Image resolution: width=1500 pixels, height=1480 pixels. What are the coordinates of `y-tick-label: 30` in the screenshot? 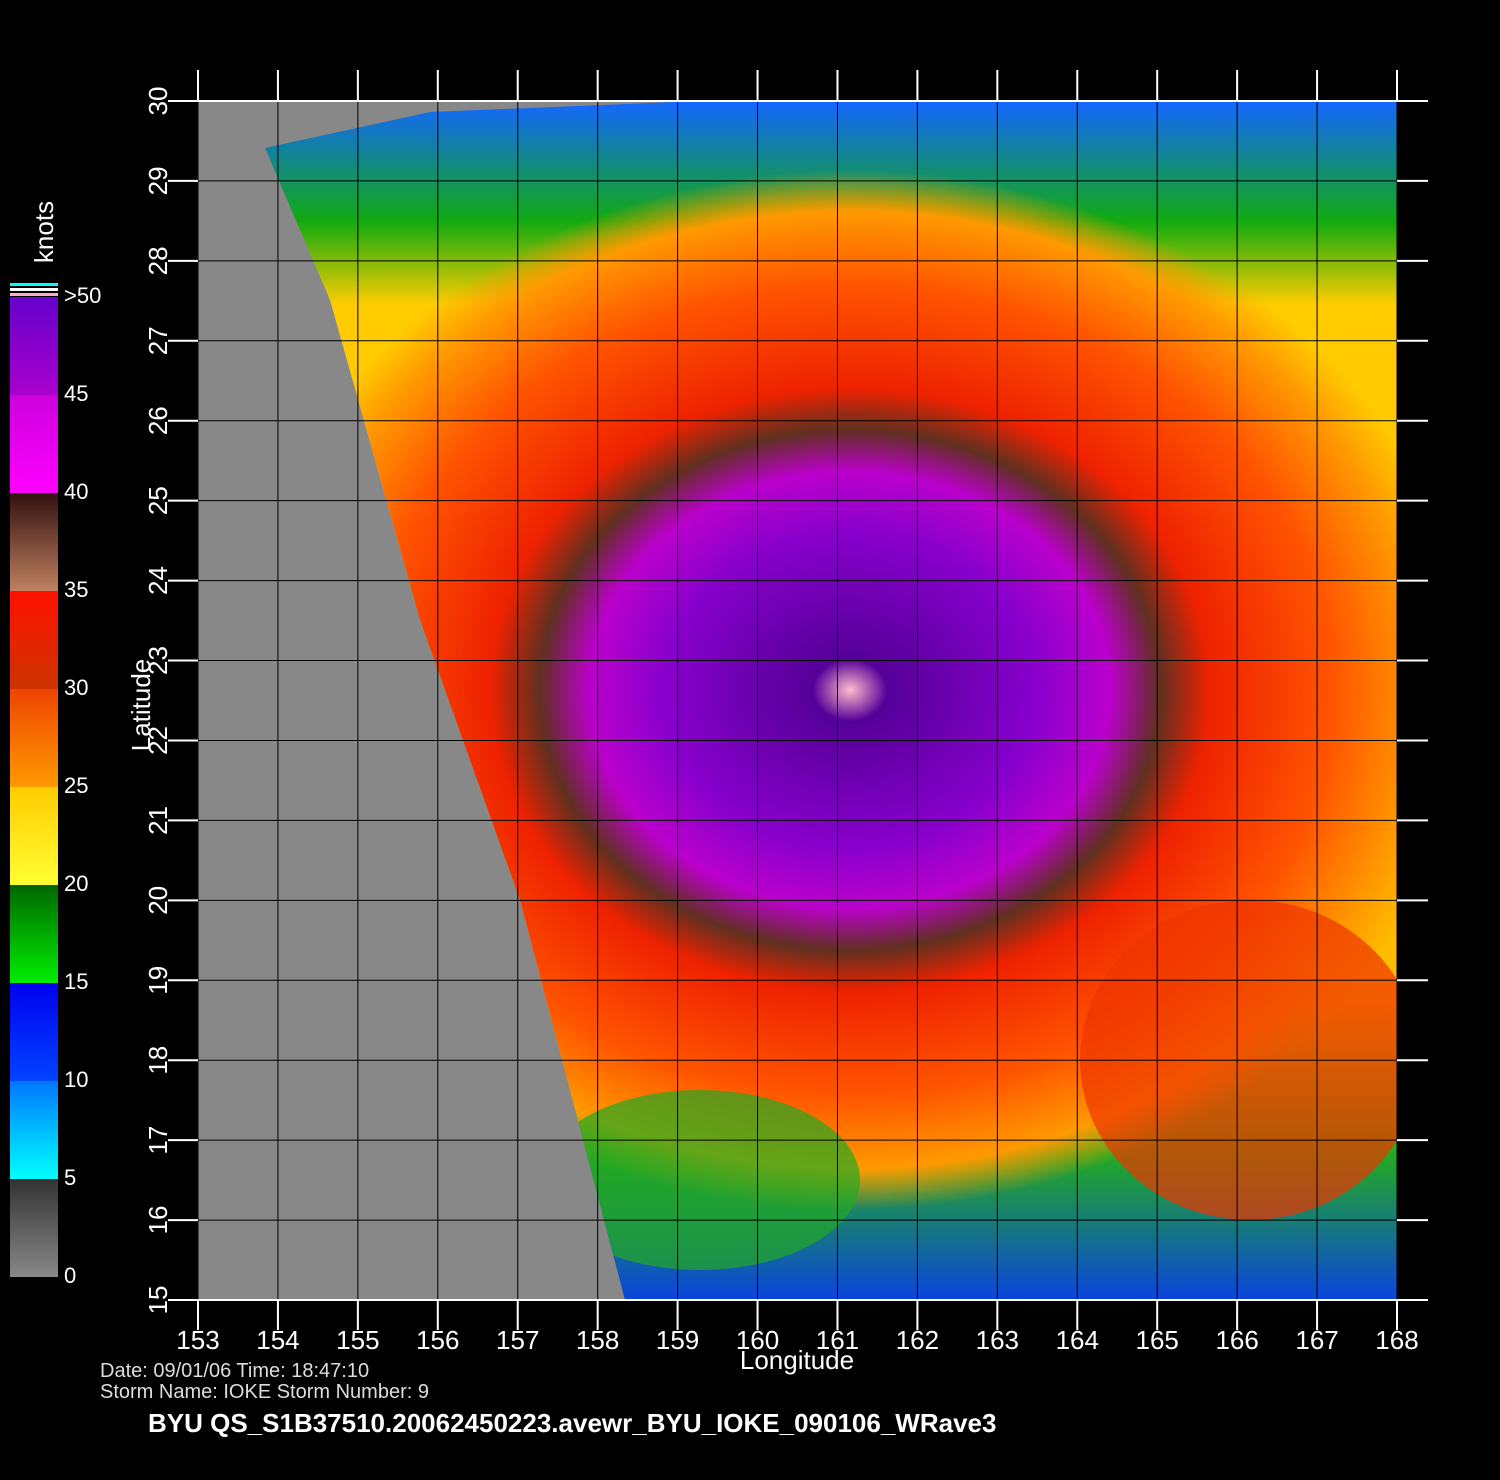 It's located at (158, 101).